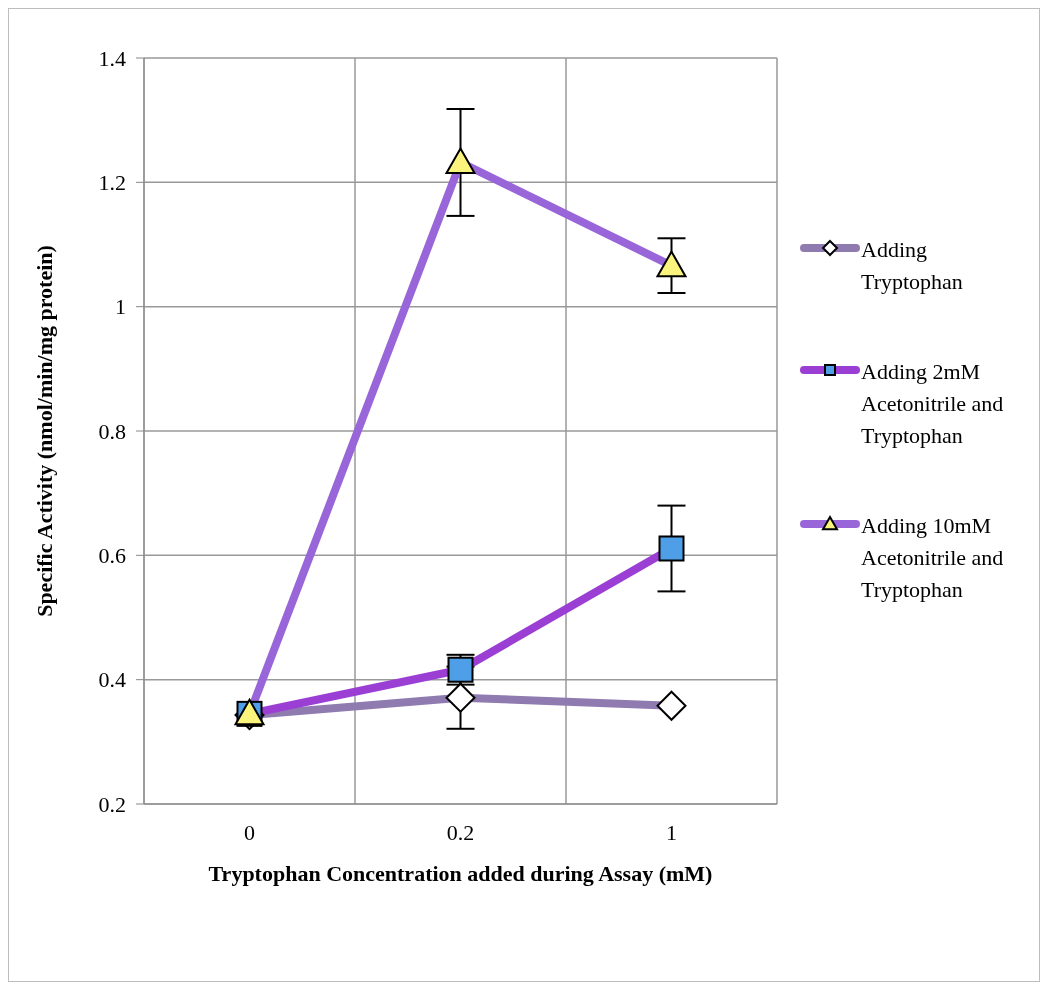  What do you see at coordinates (112, 431) in the screenshot?
I see `y-tick-label: 0.8` at bounding box center [112, 431].